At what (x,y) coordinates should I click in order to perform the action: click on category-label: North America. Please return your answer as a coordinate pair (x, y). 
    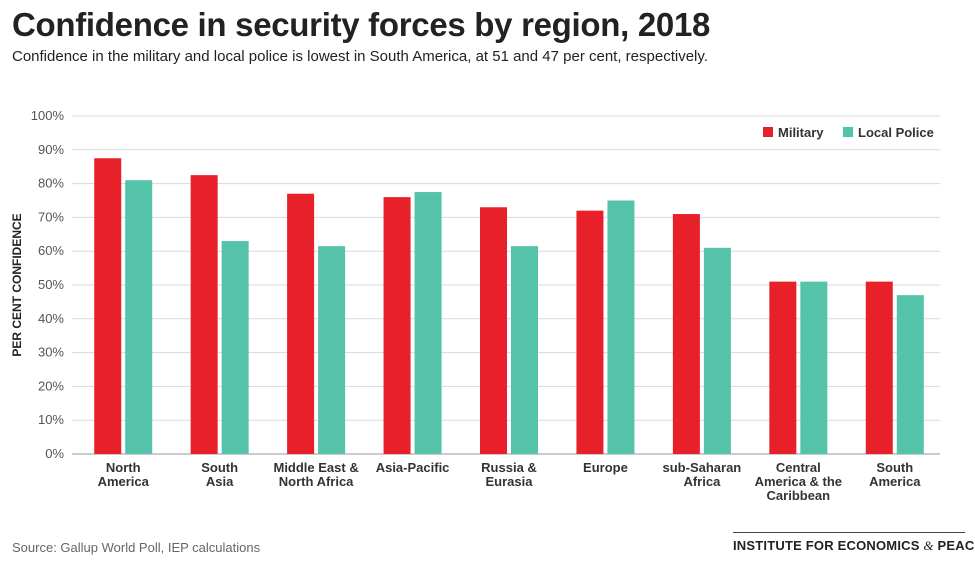
    Looking at the image, I should click on (124, 474).